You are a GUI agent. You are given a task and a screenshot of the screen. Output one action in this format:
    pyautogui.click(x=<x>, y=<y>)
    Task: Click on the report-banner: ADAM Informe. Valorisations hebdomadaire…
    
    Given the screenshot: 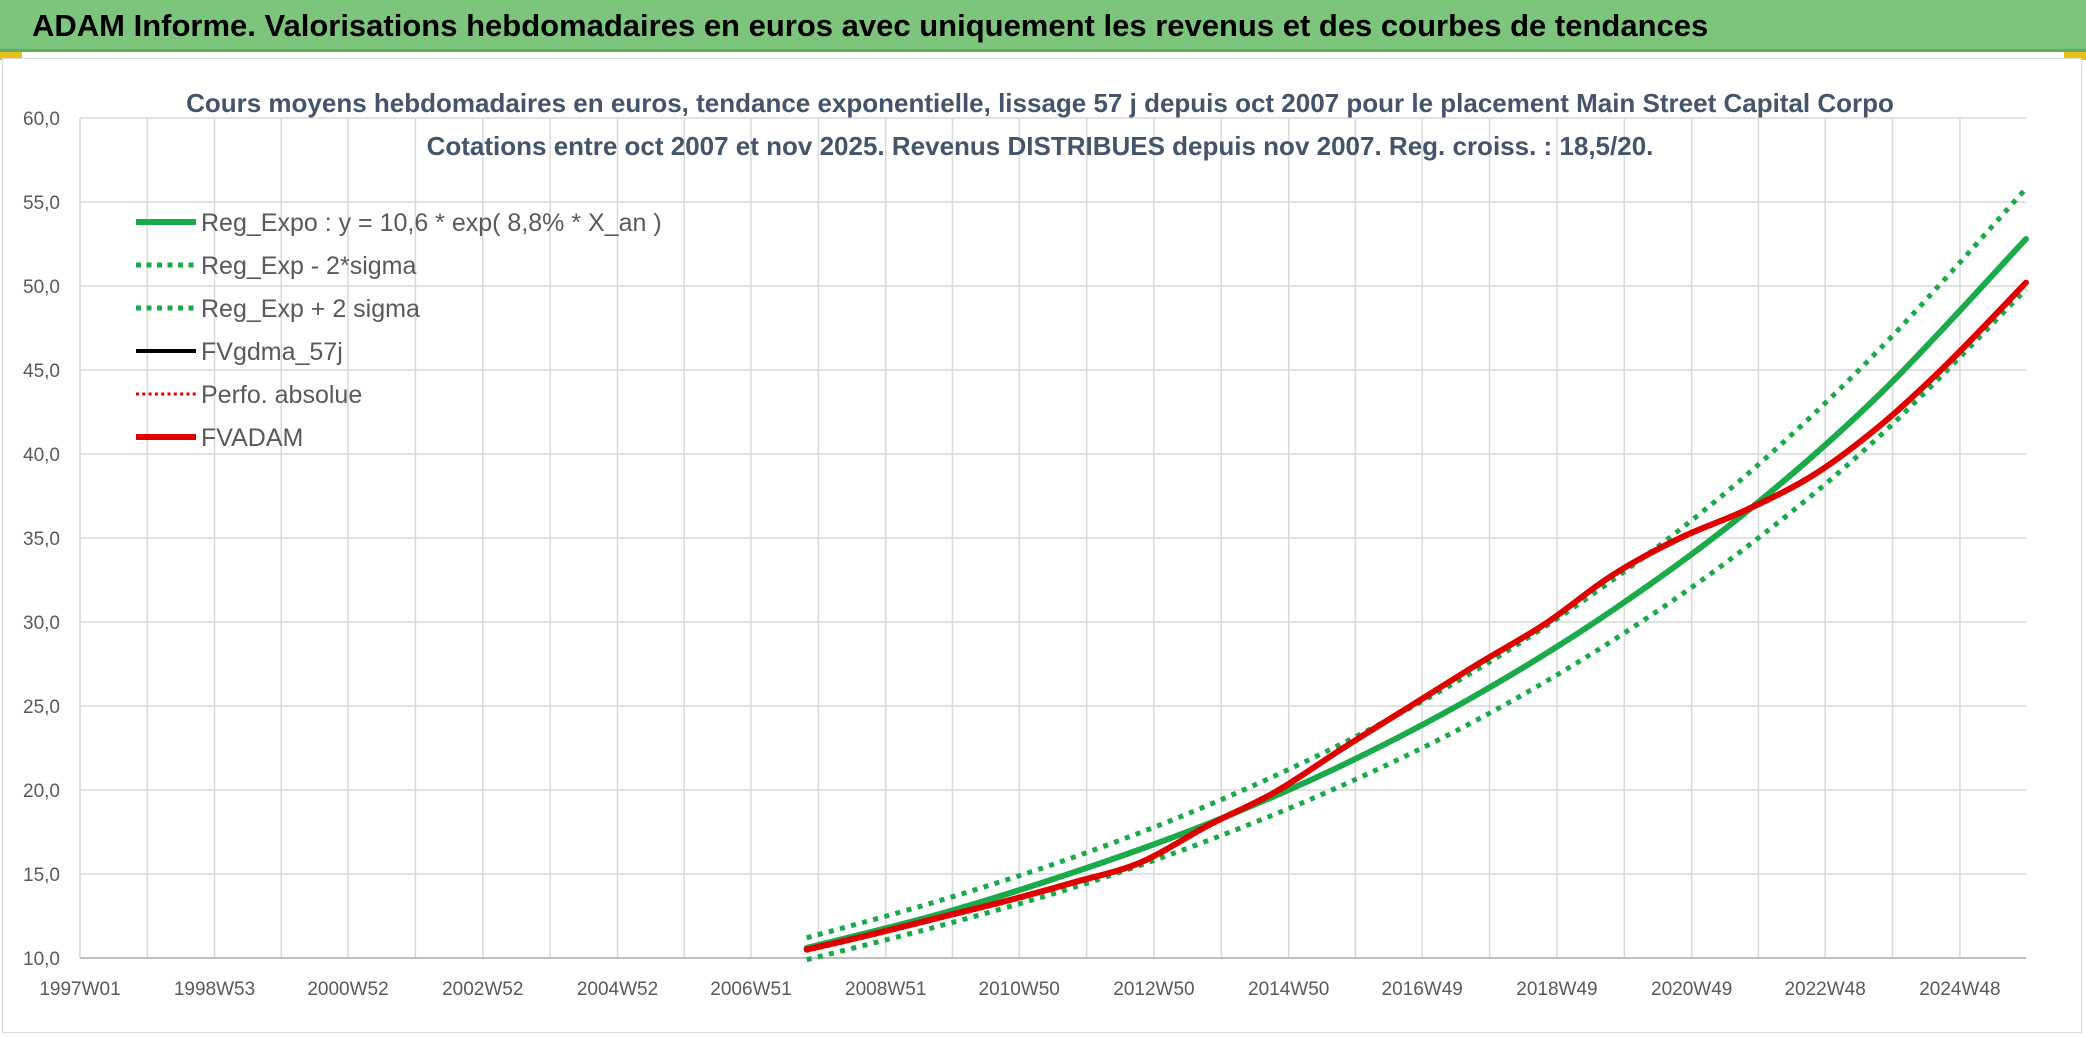 What is the action you would take?
    pyautogui.click(x=1043, y=26)
    